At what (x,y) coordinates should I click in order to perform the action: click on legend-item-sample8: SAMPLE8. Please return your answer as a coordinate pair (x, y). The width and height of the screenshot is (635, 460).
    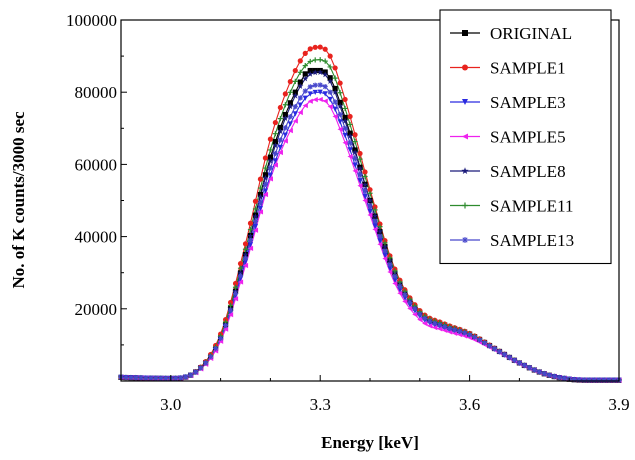
    Looking at the image, I should click on (508, 171).